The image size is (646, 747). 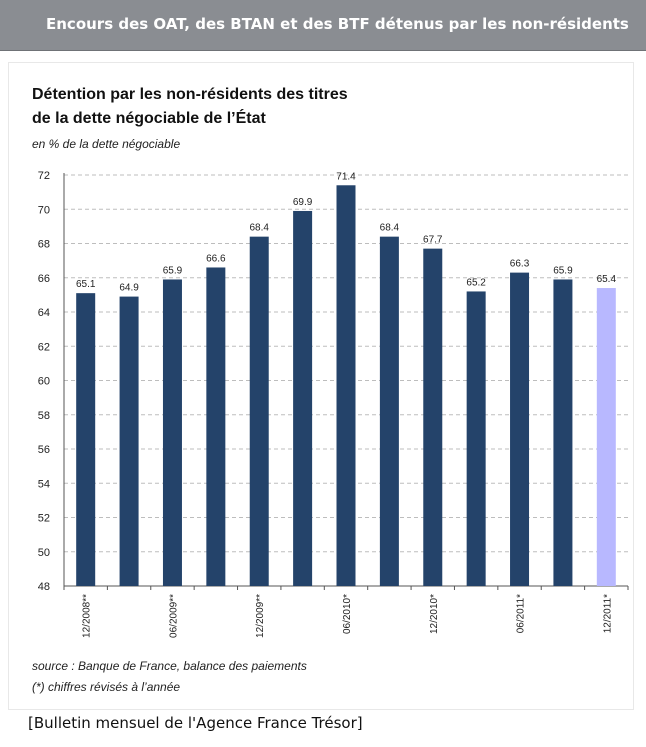 What do you see at coordinates (303, 202) in the screenshot?
I see `value-label: 69.9` at bounding box center [303, 202].